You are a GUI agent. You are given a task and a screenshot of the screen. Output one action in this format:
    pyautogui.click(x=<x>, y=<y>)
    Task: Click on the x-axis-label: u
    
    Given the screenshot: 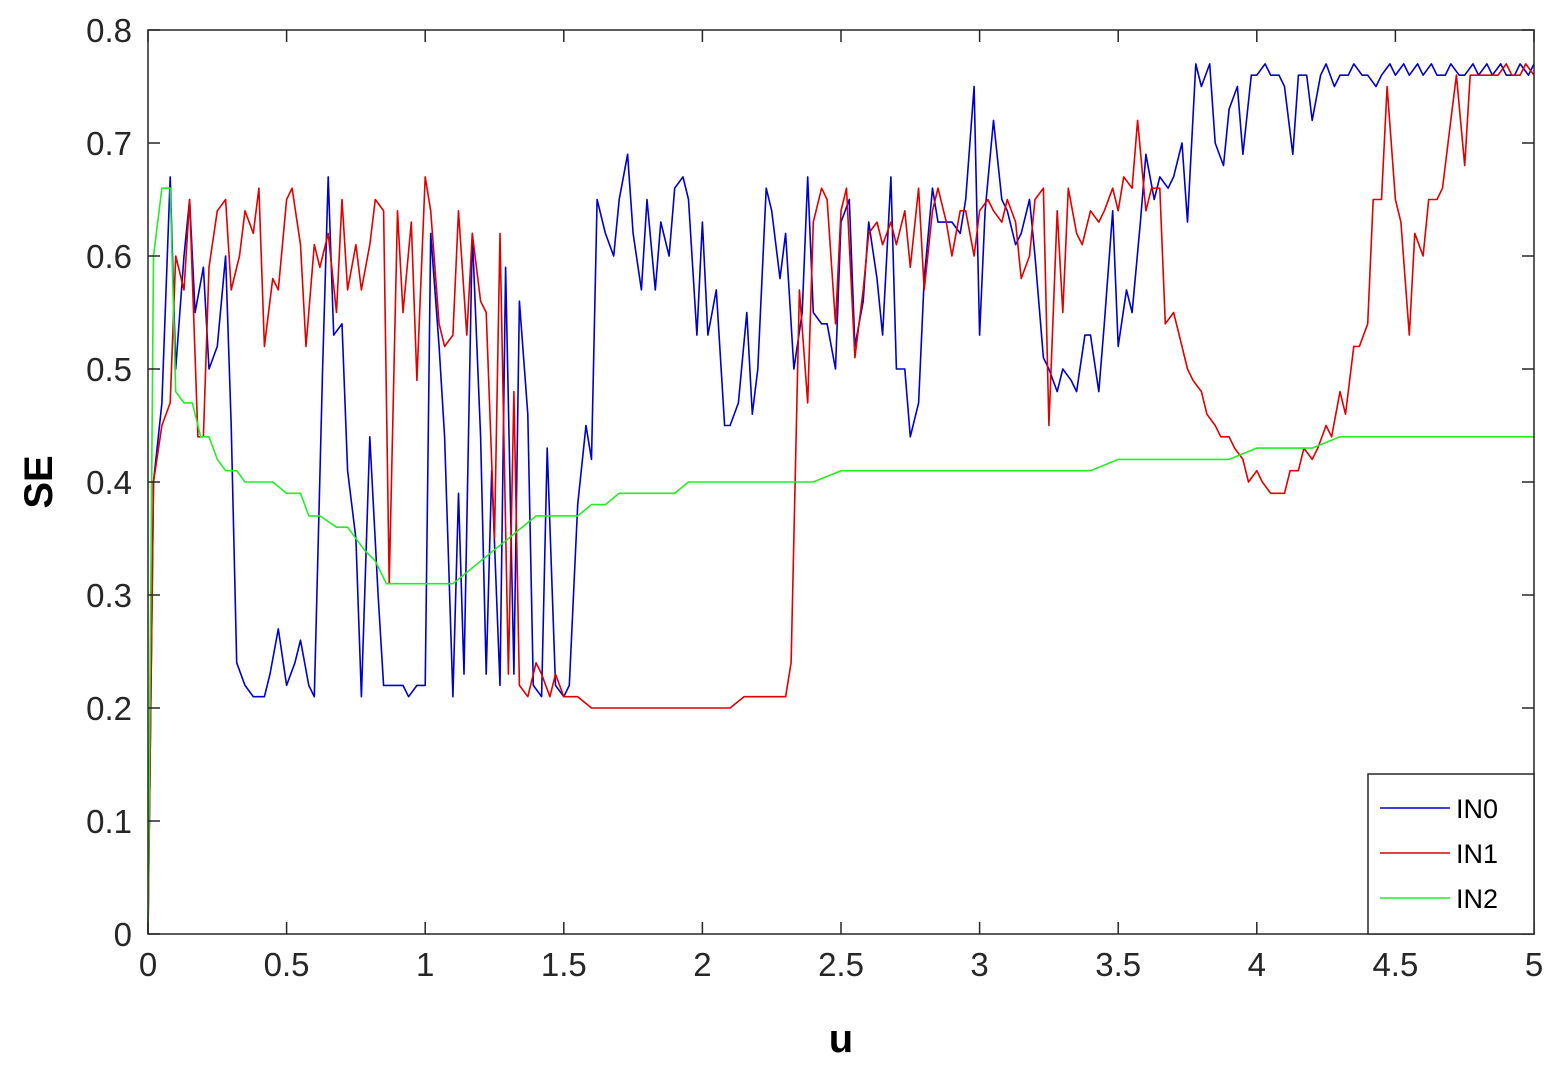 What is the action you would take?
    pyautogui.click(x=841, y=1039)
    